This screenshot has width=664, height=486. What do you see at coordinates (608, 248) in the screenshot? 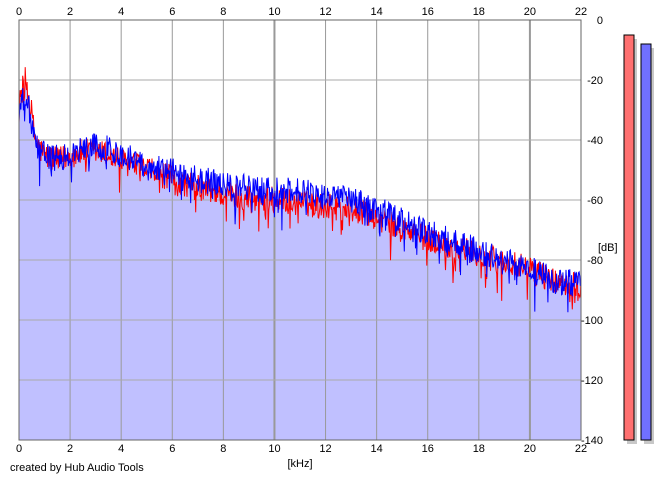
I see `y-axis-label: [dB]` at bounding box center [608, 248].